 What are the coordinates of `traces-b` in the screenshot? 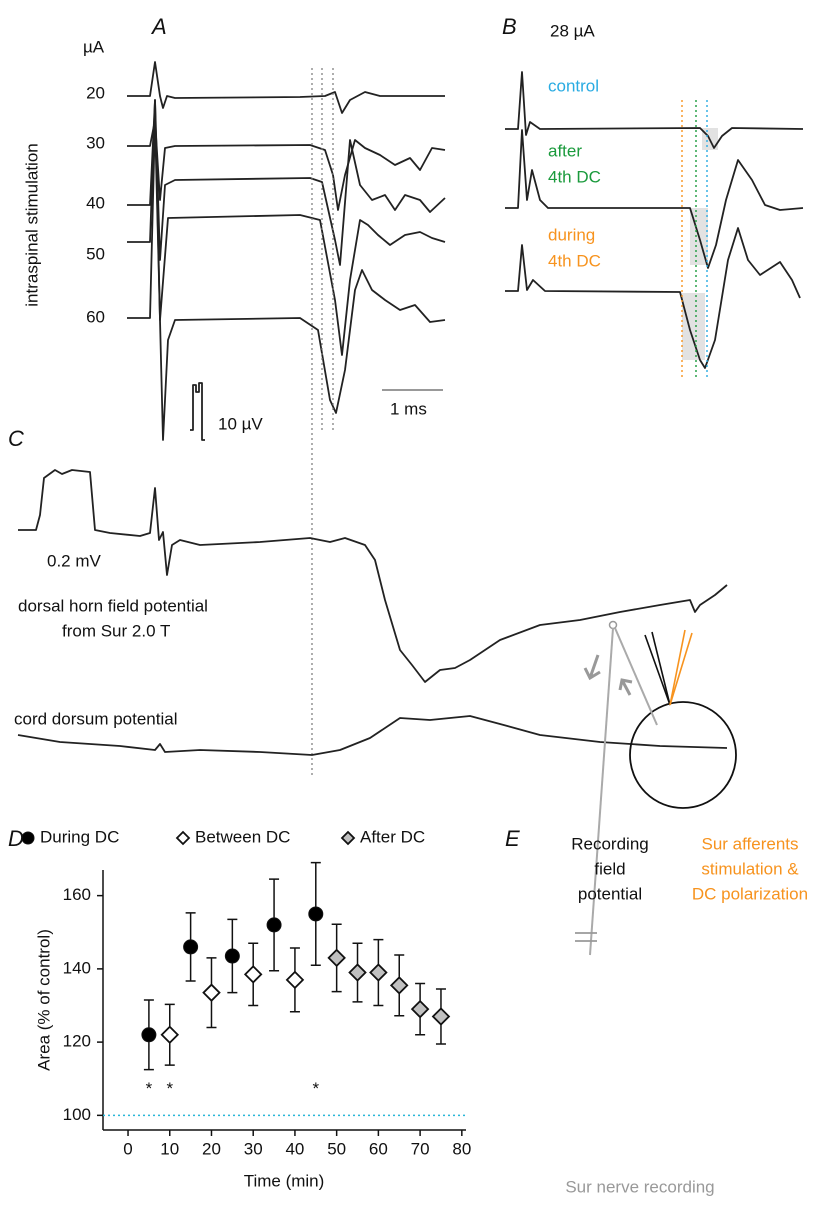 It's located at (654, 225).